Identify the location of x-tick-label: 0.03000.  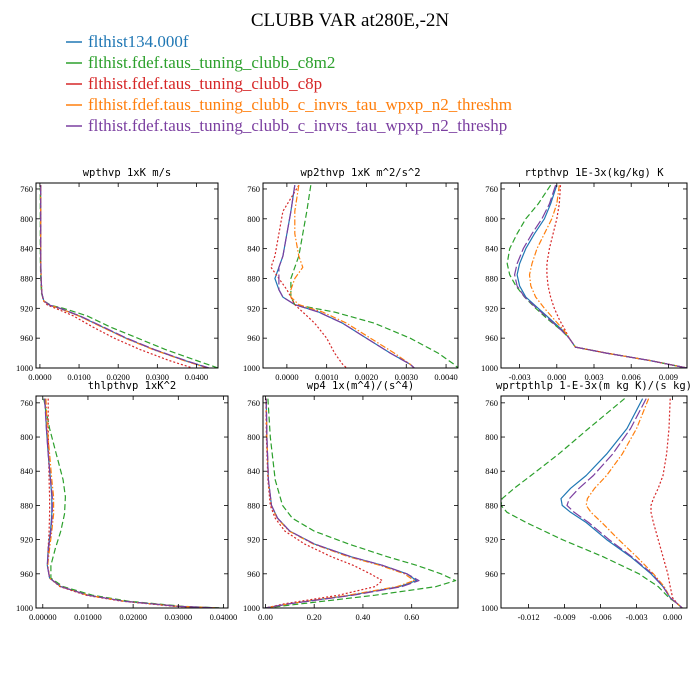
(178, 617).